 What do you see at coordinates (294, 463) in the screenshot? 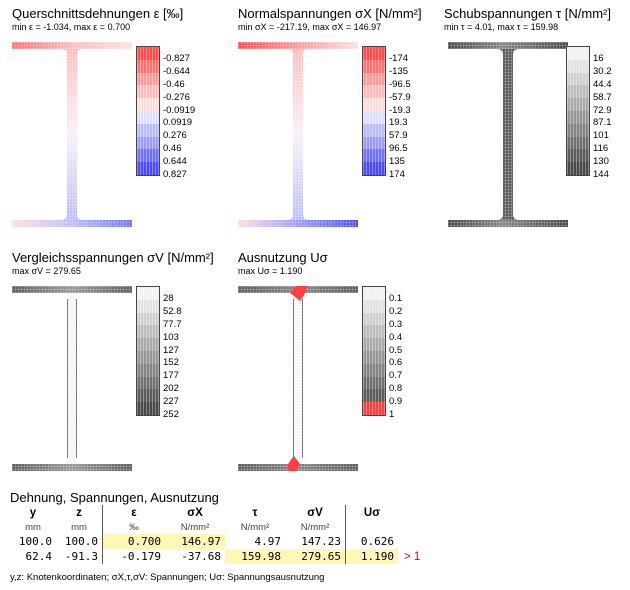
I see `exceed-hotspot-bottom` at bounding box center [294, 463].